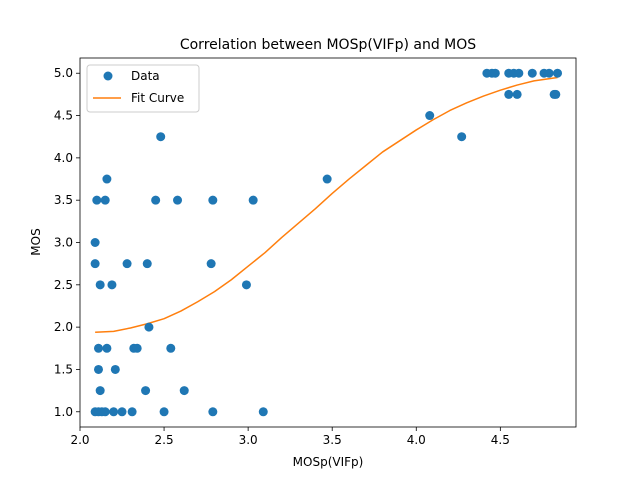  Describe the element at coordinates (63, 200) in the screenshot. I see `y-tick-label: 3.5` at that location.